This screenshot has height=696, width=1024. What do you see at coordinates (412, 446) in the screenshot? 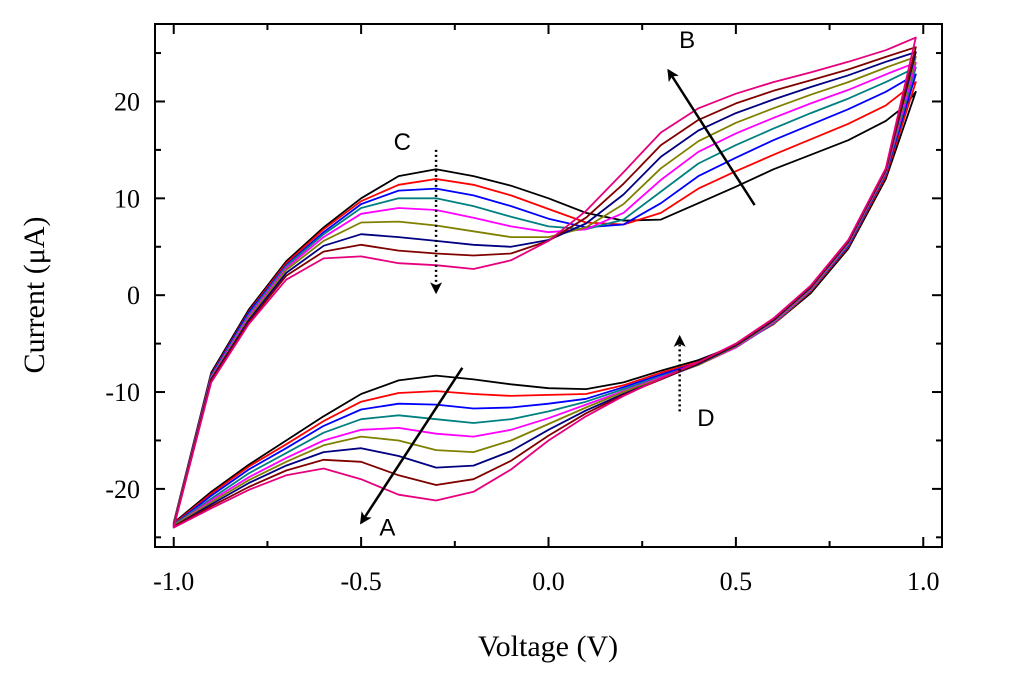
I see `annotation-arrow-a` at bounding box center [412, 446].